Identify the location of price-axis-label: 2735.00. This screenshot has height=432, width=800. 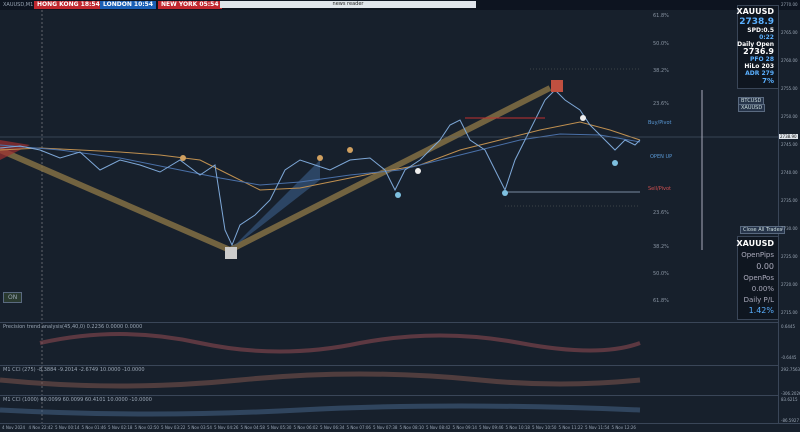
(789, 200).